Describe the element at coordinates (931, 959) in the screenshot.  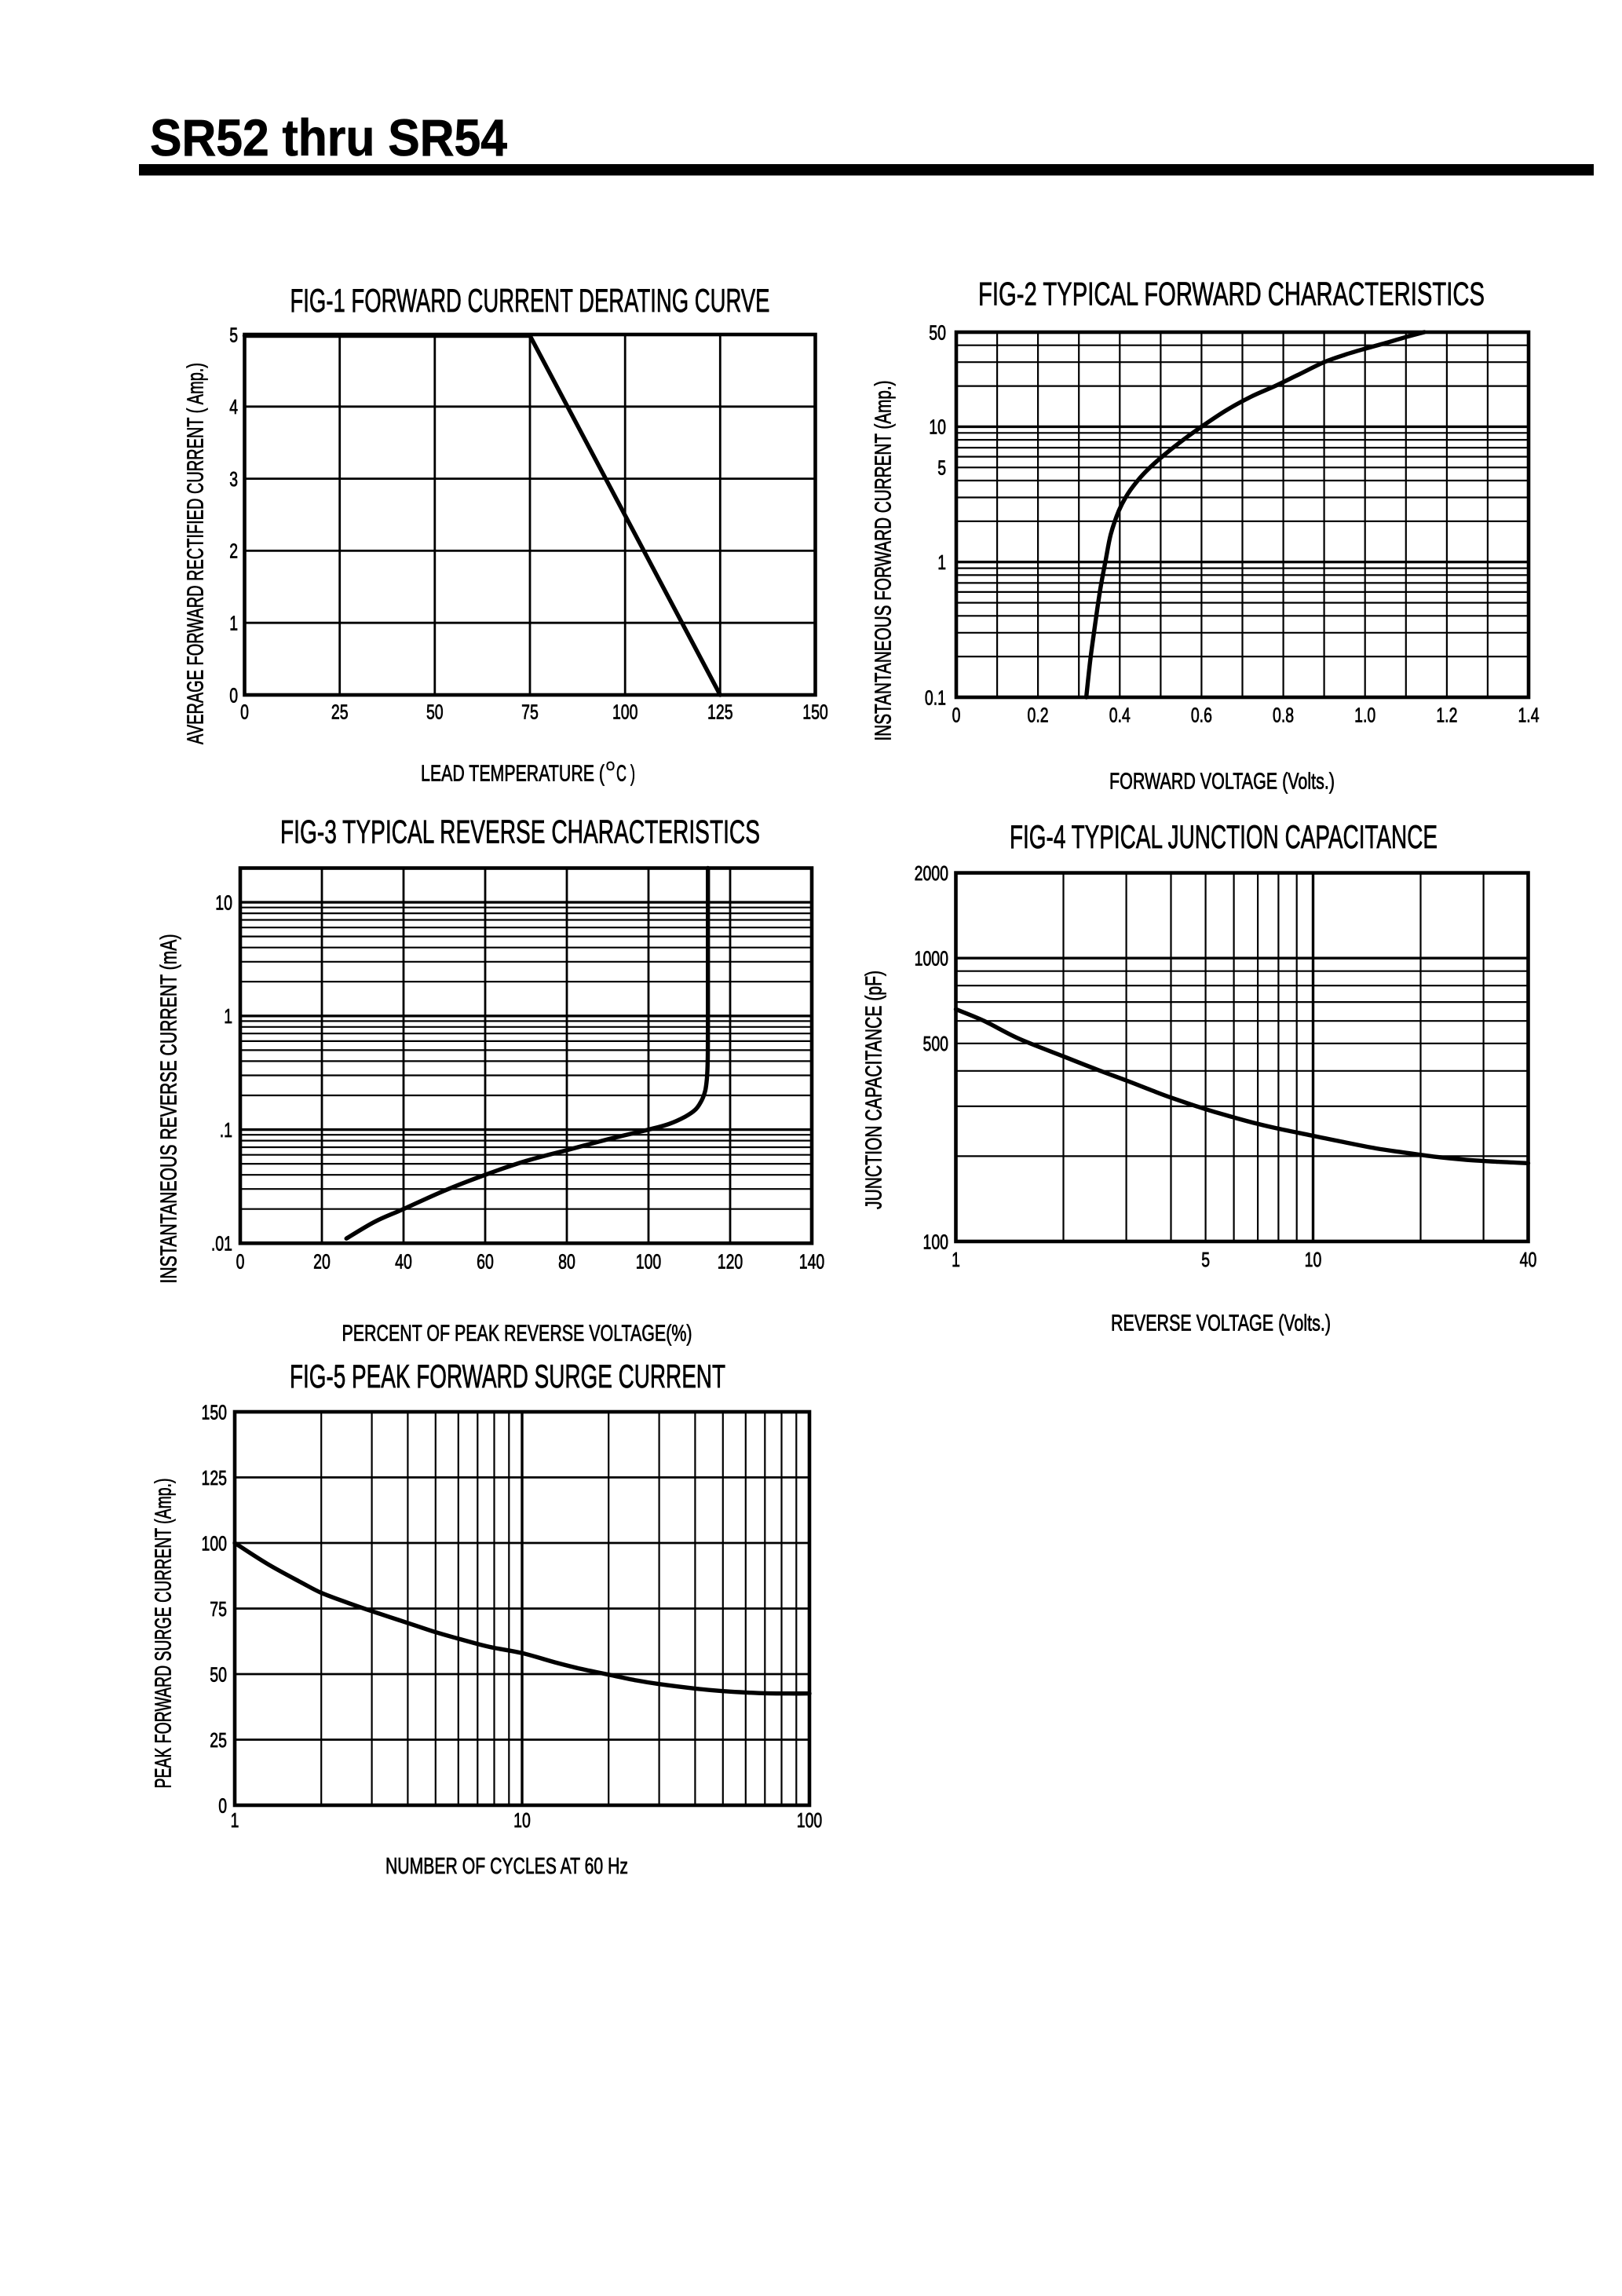
I see `svg-text: 1000` at that location.